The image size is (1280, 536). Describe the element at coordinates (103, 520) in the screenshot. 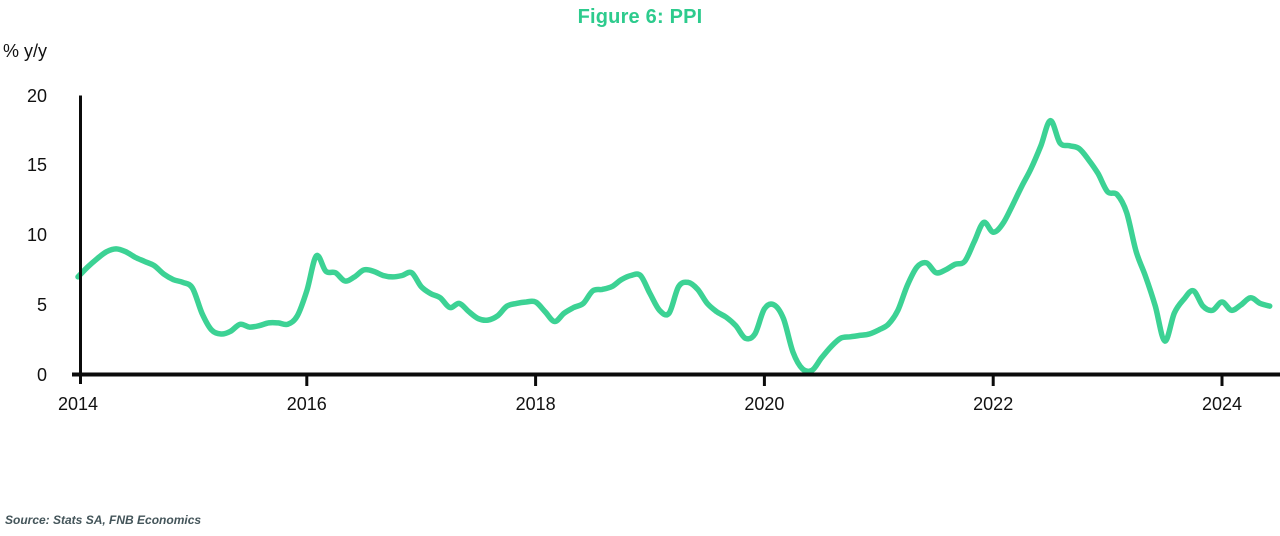

I see `source-note: Source: Stats SA, FNB Economics` at that location.